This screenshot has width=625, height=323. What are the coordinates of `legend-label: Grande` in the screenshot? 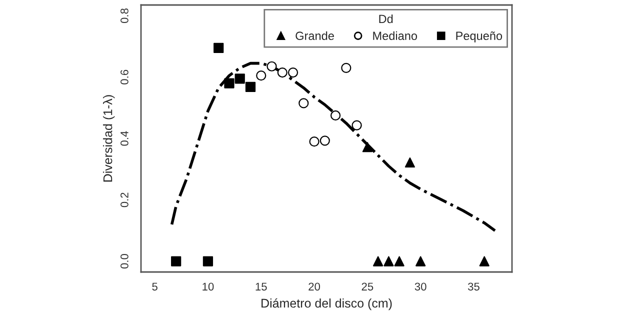 It's located at (315, 35).